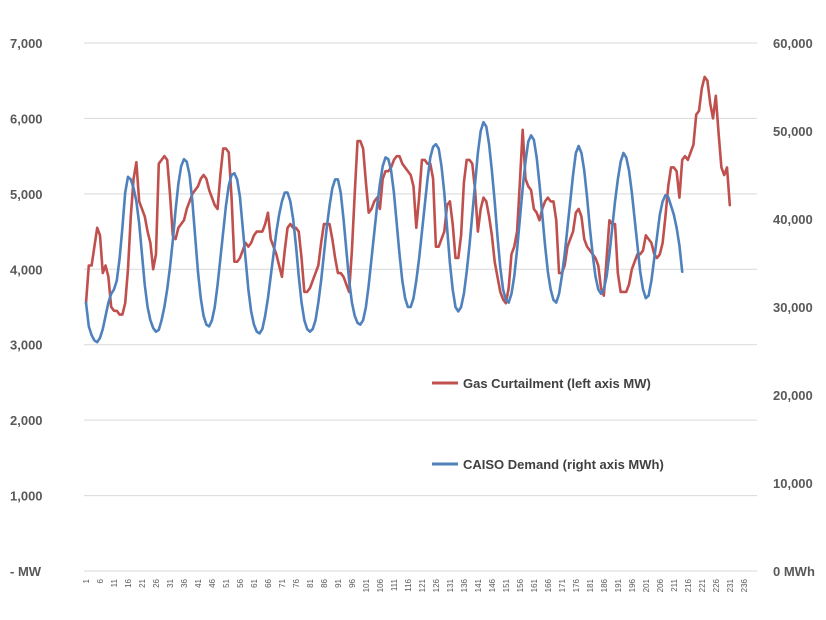 The height and width of the screenshot is (620, 826). What do you see at coordinates (212, 582) in the screenshot?
I see `x-tick-label: 46` at bounding box center [212, 582].